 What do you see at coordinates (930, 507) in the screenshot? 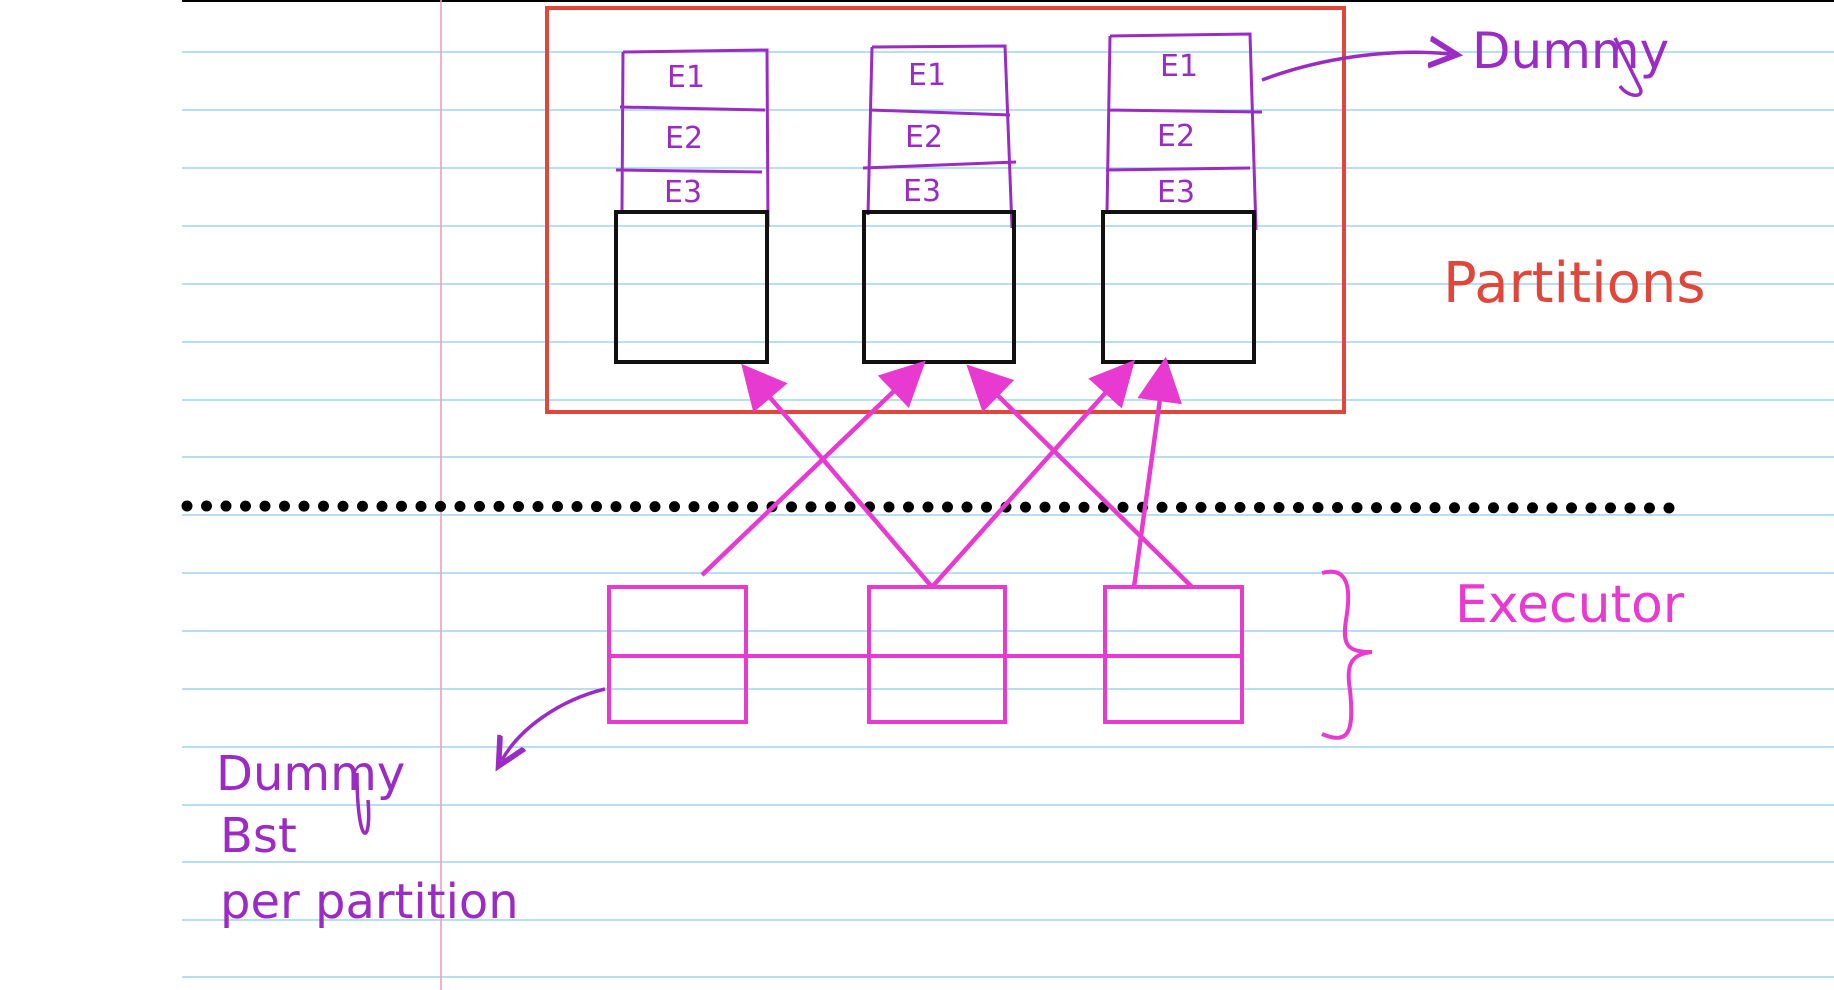
I see `separator-dotted-line` at bounding box center [930, 507].